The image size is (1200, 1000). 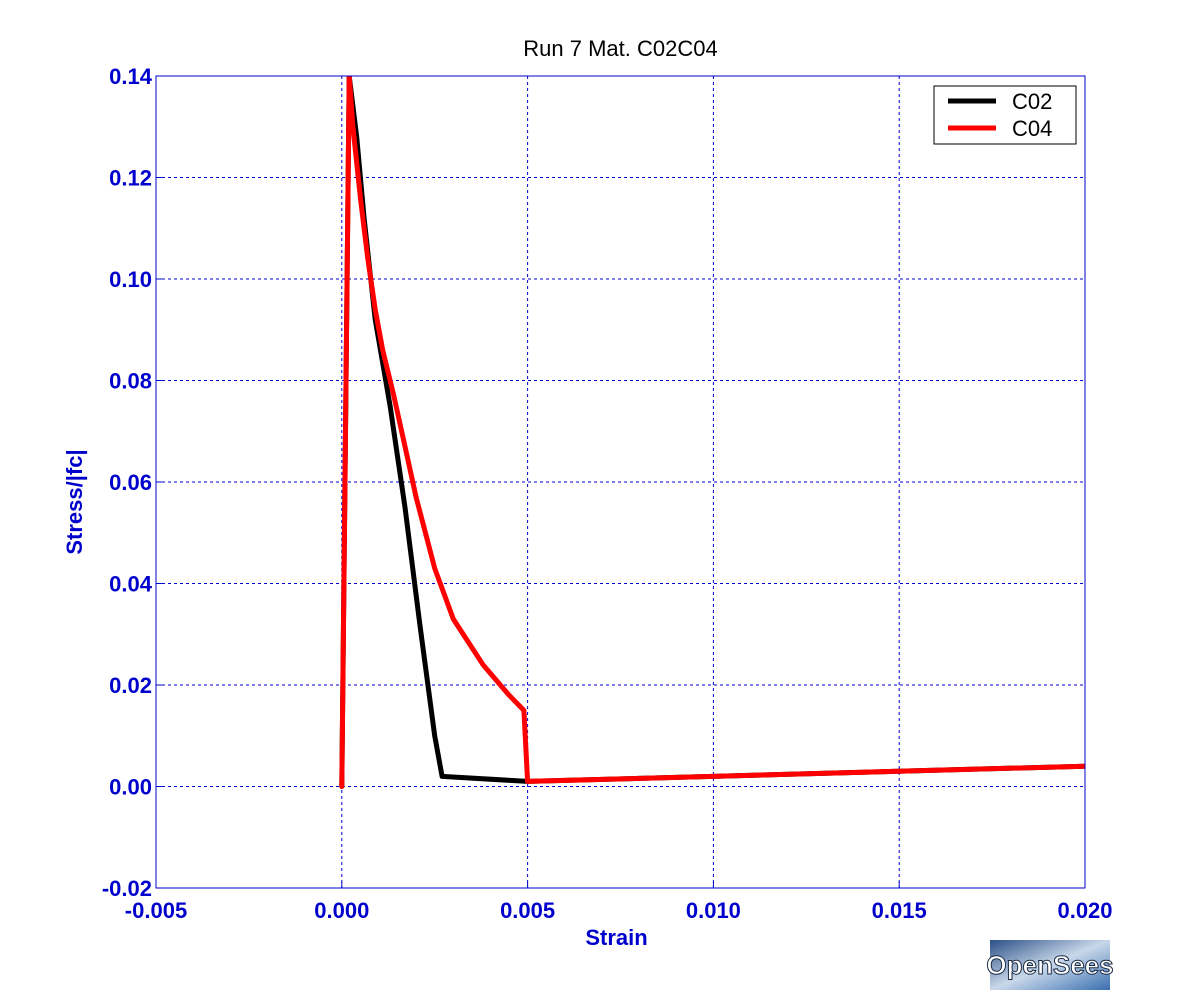 I want to click on legend: C02C04, so click(x=1005, y=115).